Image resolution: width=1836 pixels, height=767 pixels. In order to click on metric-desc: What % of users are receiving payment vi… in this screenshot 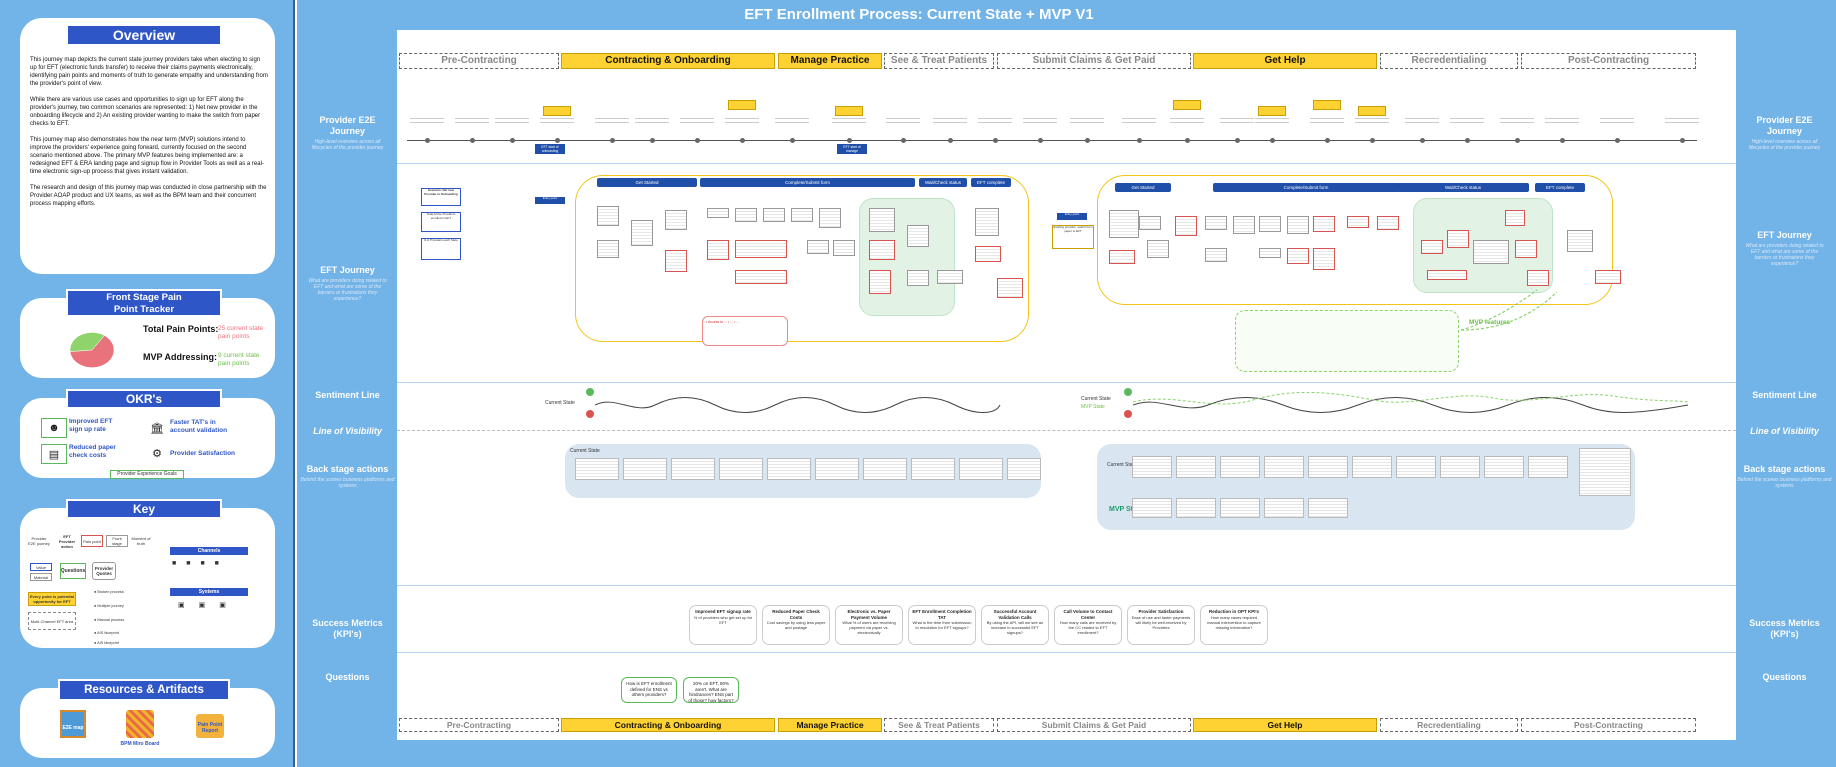, I will do `click(869, 627)`.